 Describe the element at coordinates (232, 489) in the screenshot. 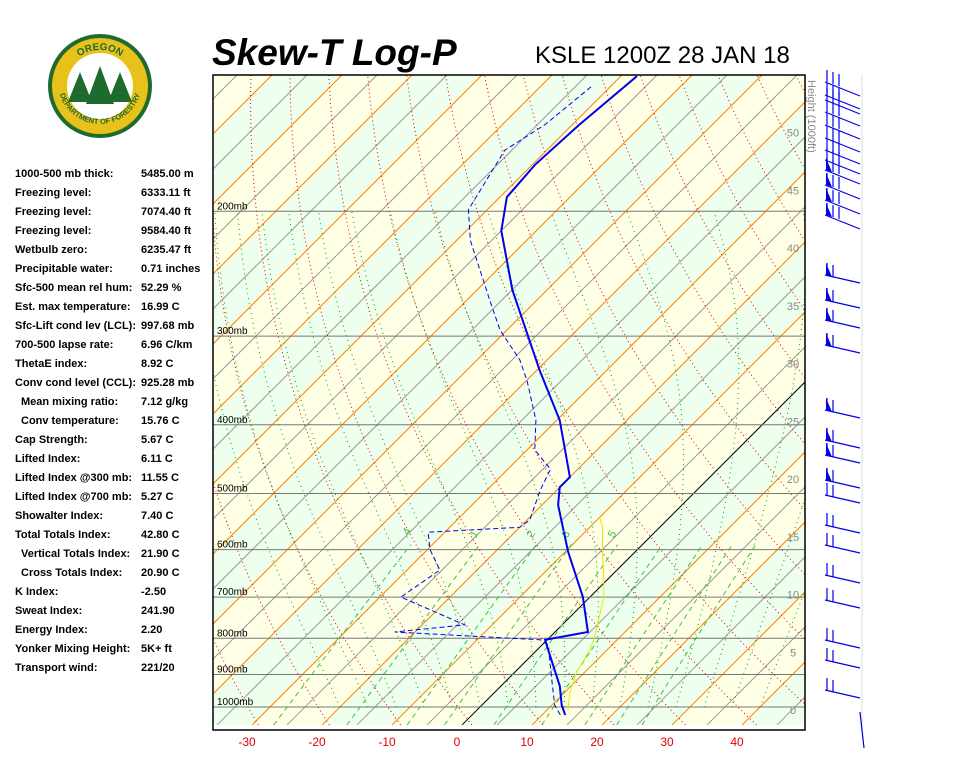

I see `pressure-label: 500mb` at that location.